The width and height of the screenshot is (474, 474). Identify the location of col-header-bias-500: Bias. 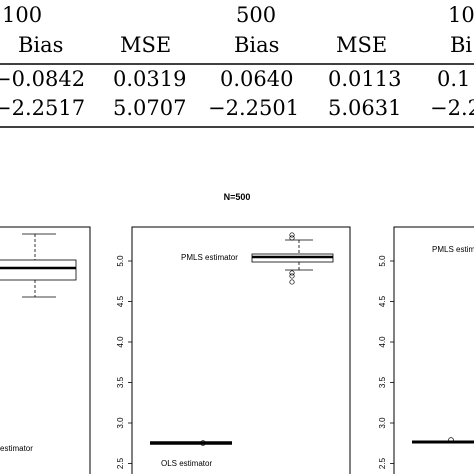
(256, 45).